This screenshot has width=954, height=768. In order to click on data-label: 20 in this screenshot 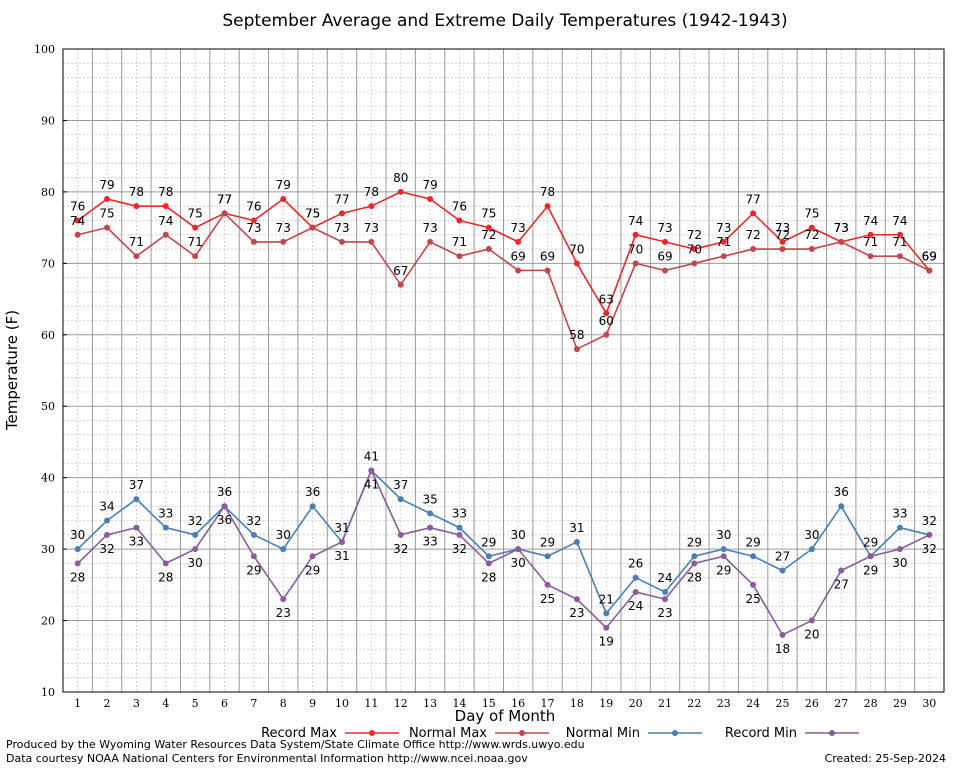, I will do `click(811, 635)`.